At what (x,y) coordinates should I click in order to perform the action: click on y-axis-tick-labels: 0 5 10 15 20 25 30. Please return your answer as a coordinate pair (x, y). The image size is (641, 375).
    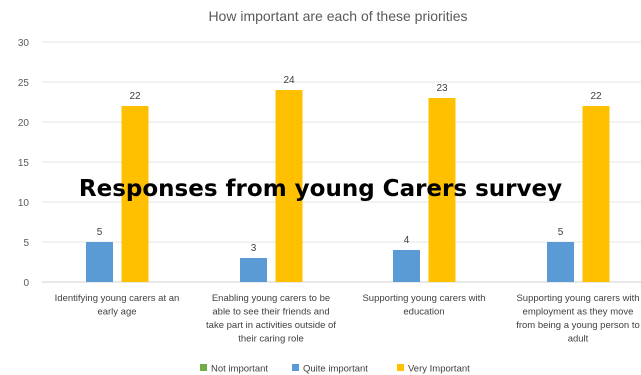
    Looking at the image, I should click on (24, 163).